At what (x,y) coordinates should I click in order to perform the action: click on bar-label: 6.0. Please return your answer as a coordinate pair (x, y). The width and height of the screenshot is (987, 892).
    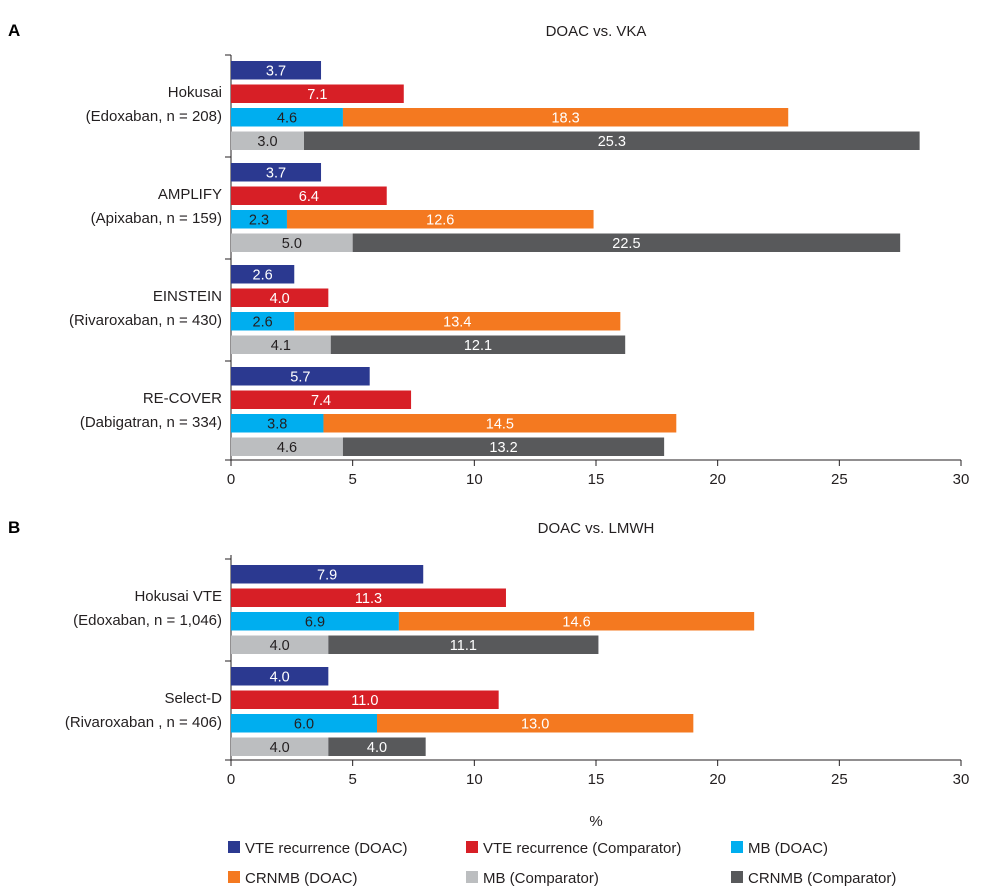
    Looking at the image, I should click on (304, 725).